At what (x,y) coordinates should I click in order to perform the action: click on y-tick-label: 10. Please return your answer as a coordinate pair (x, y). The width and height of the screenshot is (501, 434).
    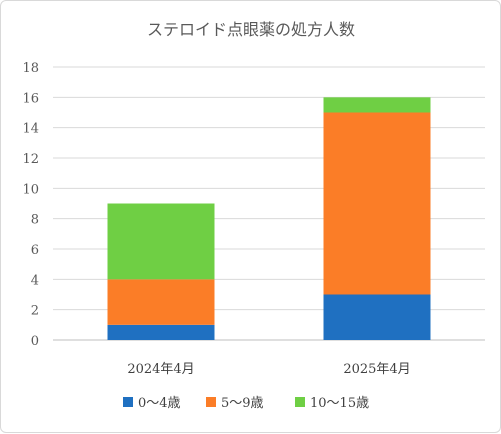
    Looking at the image, I should click on (30, 189).